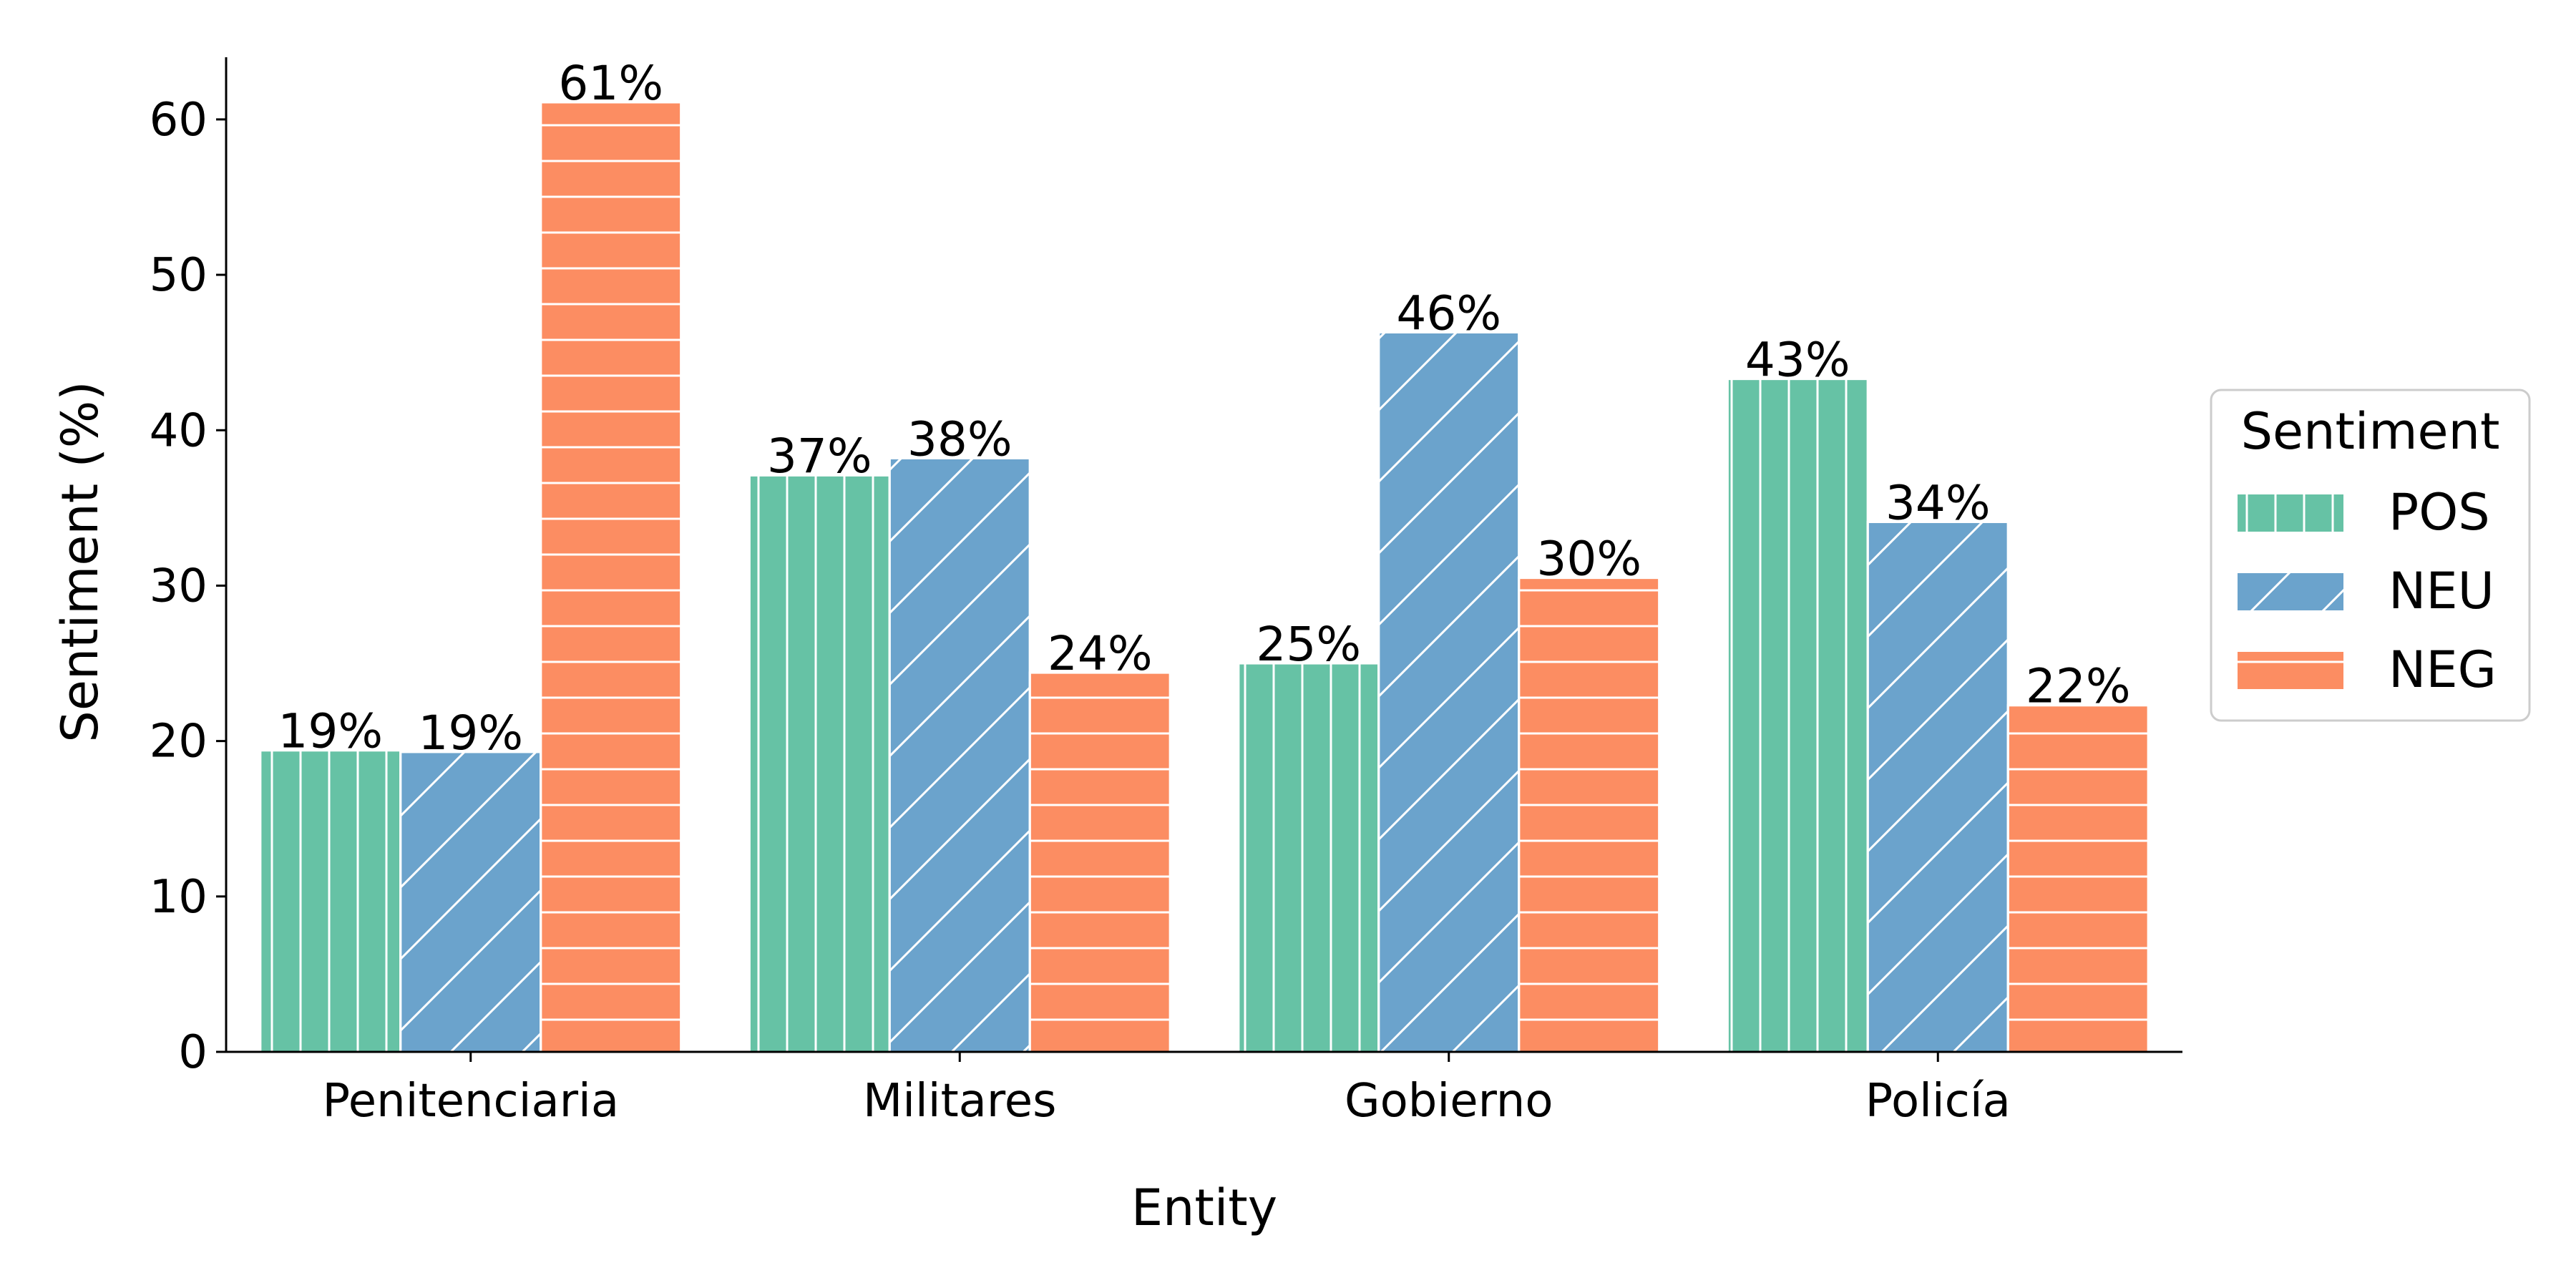  I want to click on bar-value-label: 46%, so click(1448, 313).